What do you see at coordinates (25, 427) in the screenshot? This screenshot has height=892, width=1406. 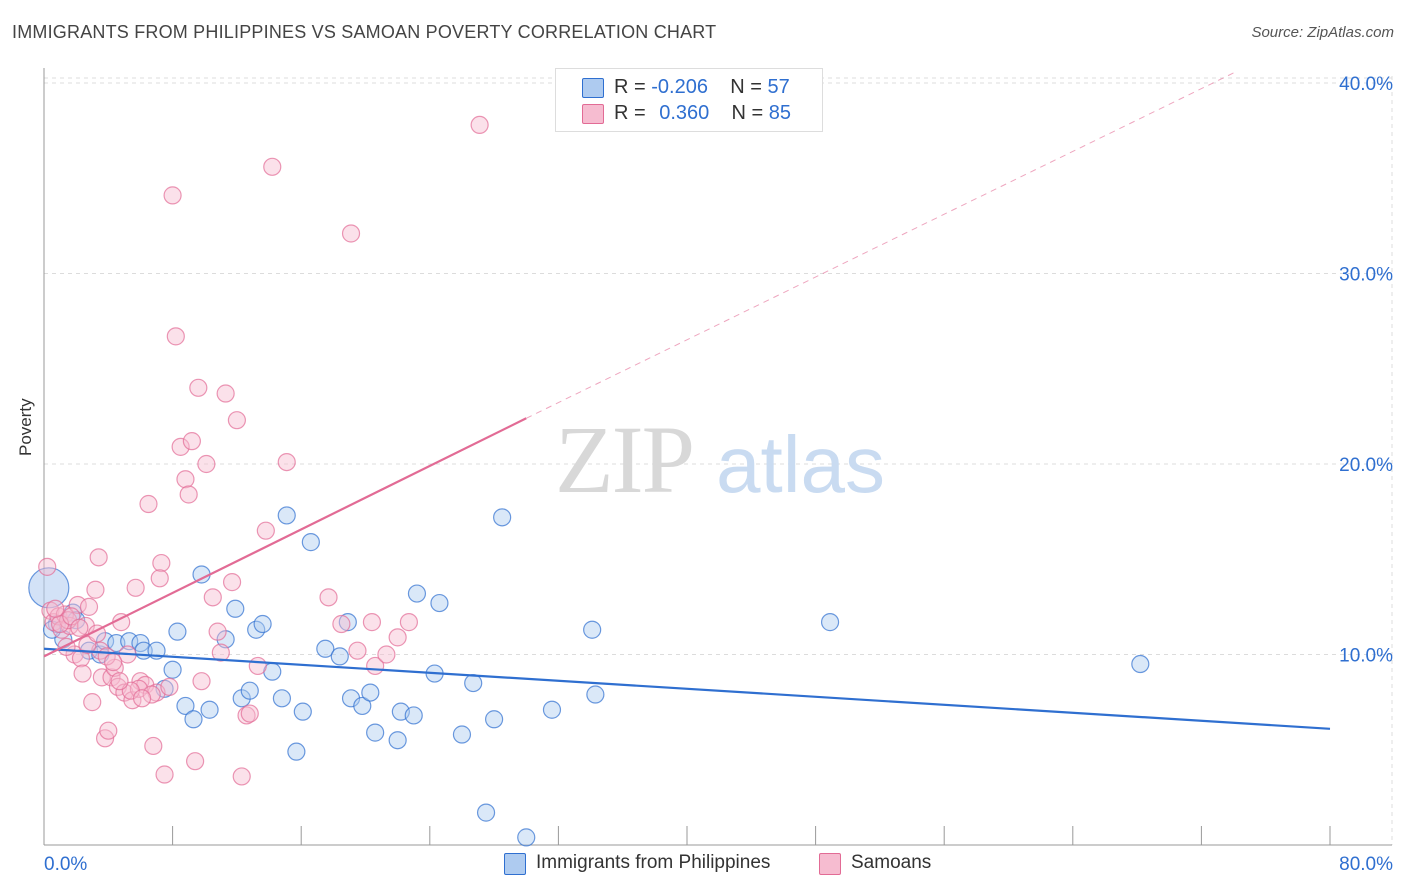 I see `y-axis-label: Poverty` at bounding box center [25, 427].